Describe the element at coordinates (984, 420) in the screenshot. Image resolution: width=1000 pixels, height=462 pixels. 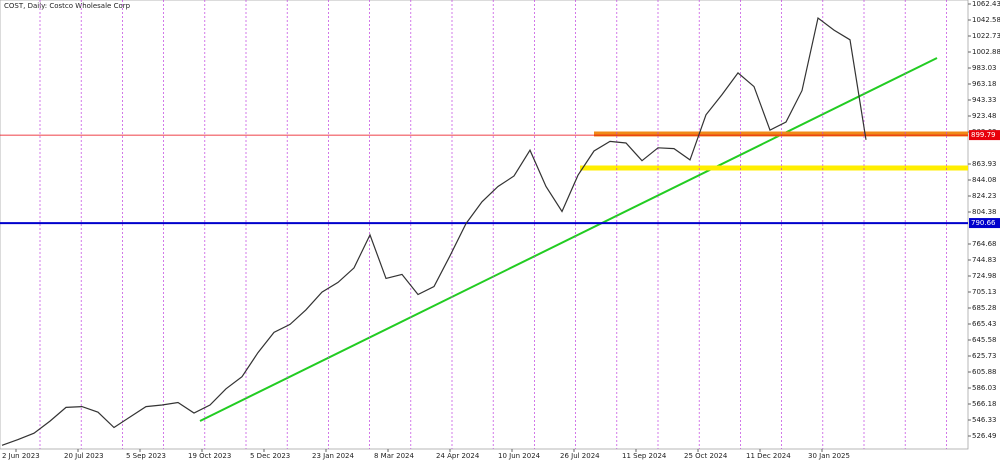
I see `y-tick-label: 546.33` at that location.